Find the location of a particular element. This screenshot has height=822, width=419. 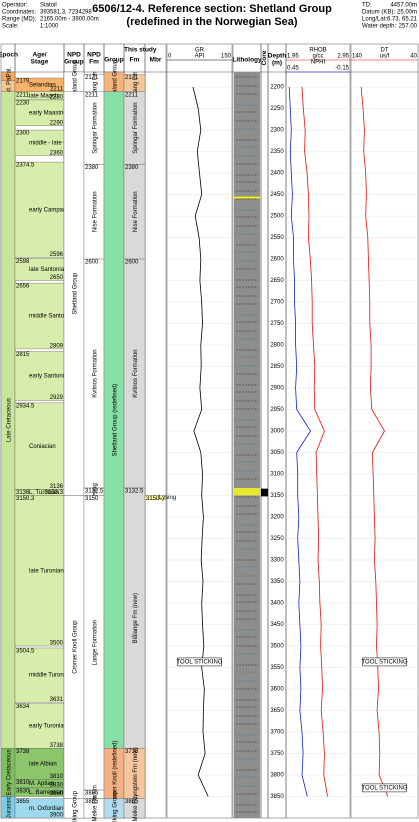

curve-name: RHOB is located at coordinates (317, 51).